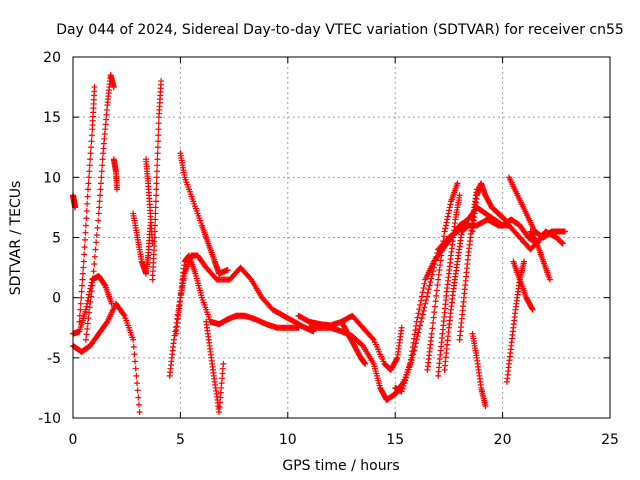 This screenshot has height=480, width=640. Describe the element at coordinates (54, 359) in the screenshot. I see `y-tick-label: -5` at that location.